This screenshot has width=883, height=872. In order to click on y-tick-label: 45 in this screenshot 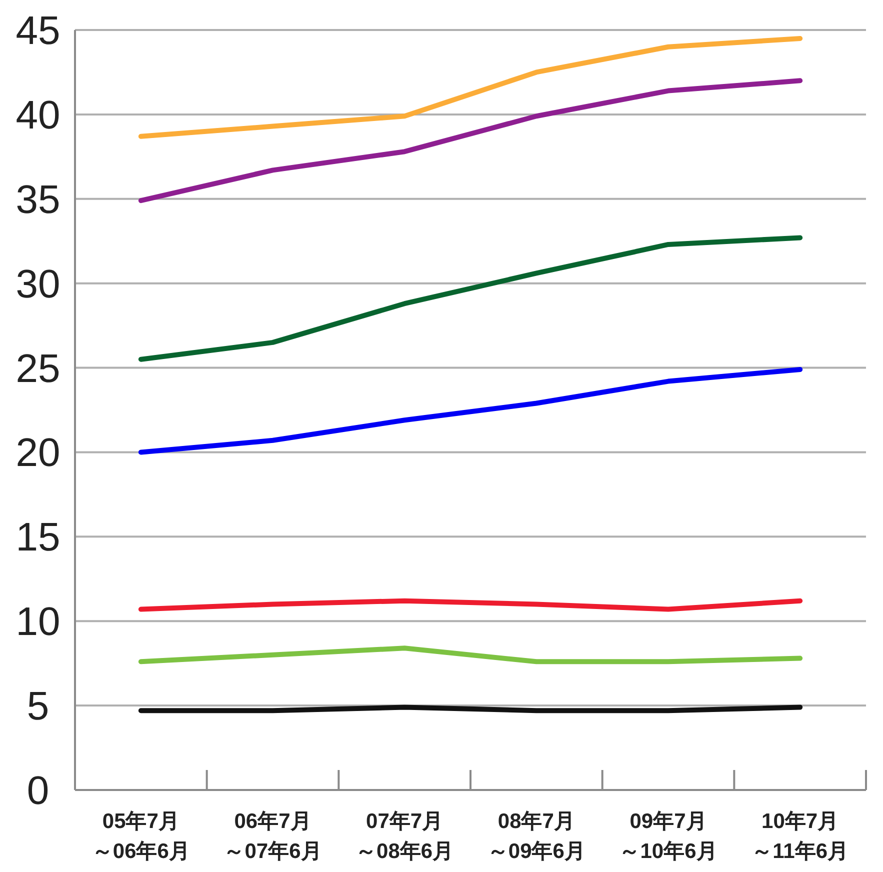, I will do `click(38, 31)`.